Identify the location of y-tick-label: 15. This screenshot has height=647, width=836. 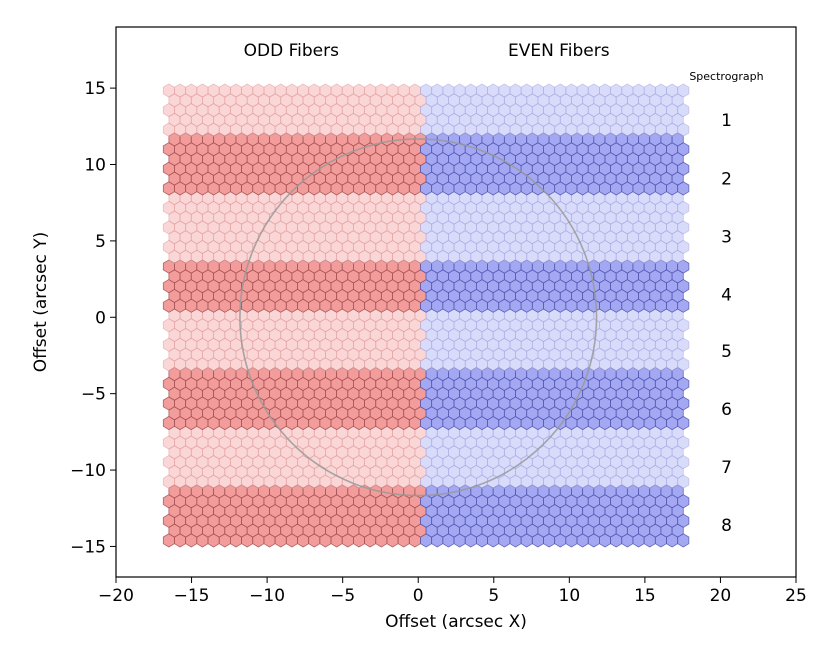
(95, 89).